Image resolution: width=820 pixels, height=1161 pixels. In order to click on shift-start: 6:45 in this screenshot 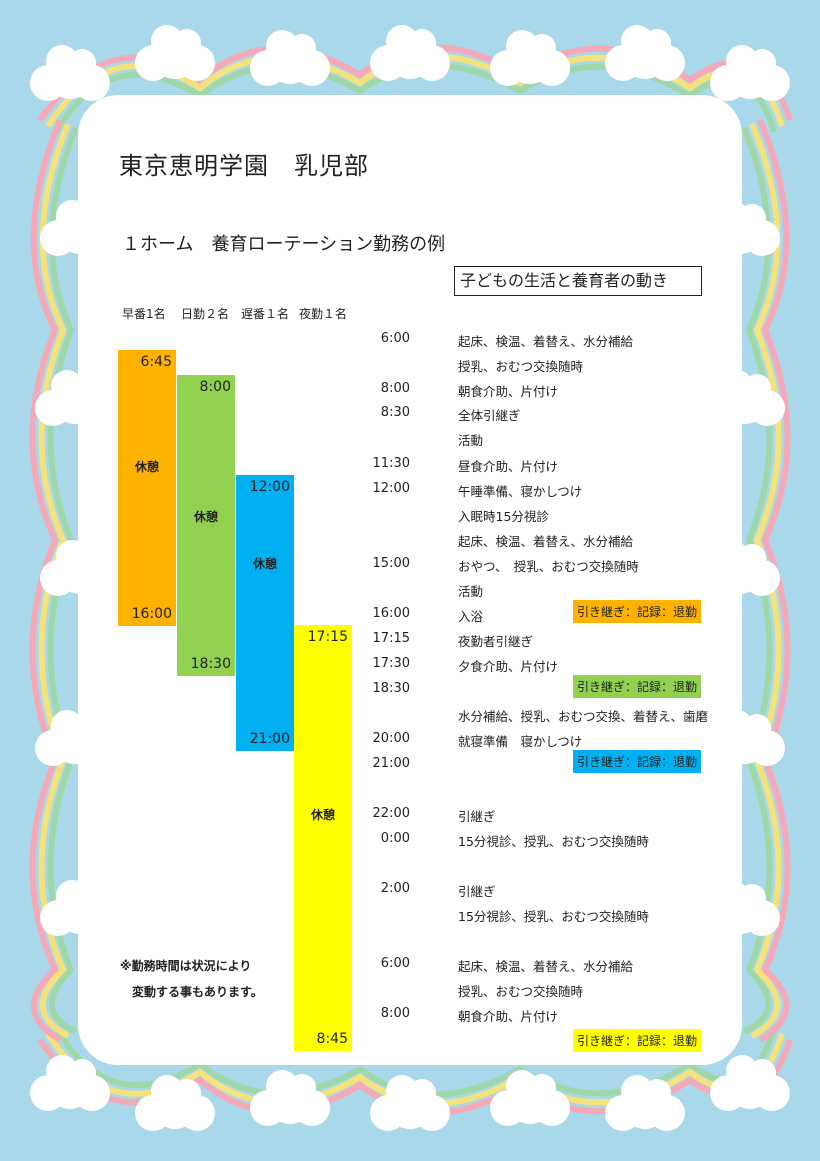, I will do `click(156, 362)`.